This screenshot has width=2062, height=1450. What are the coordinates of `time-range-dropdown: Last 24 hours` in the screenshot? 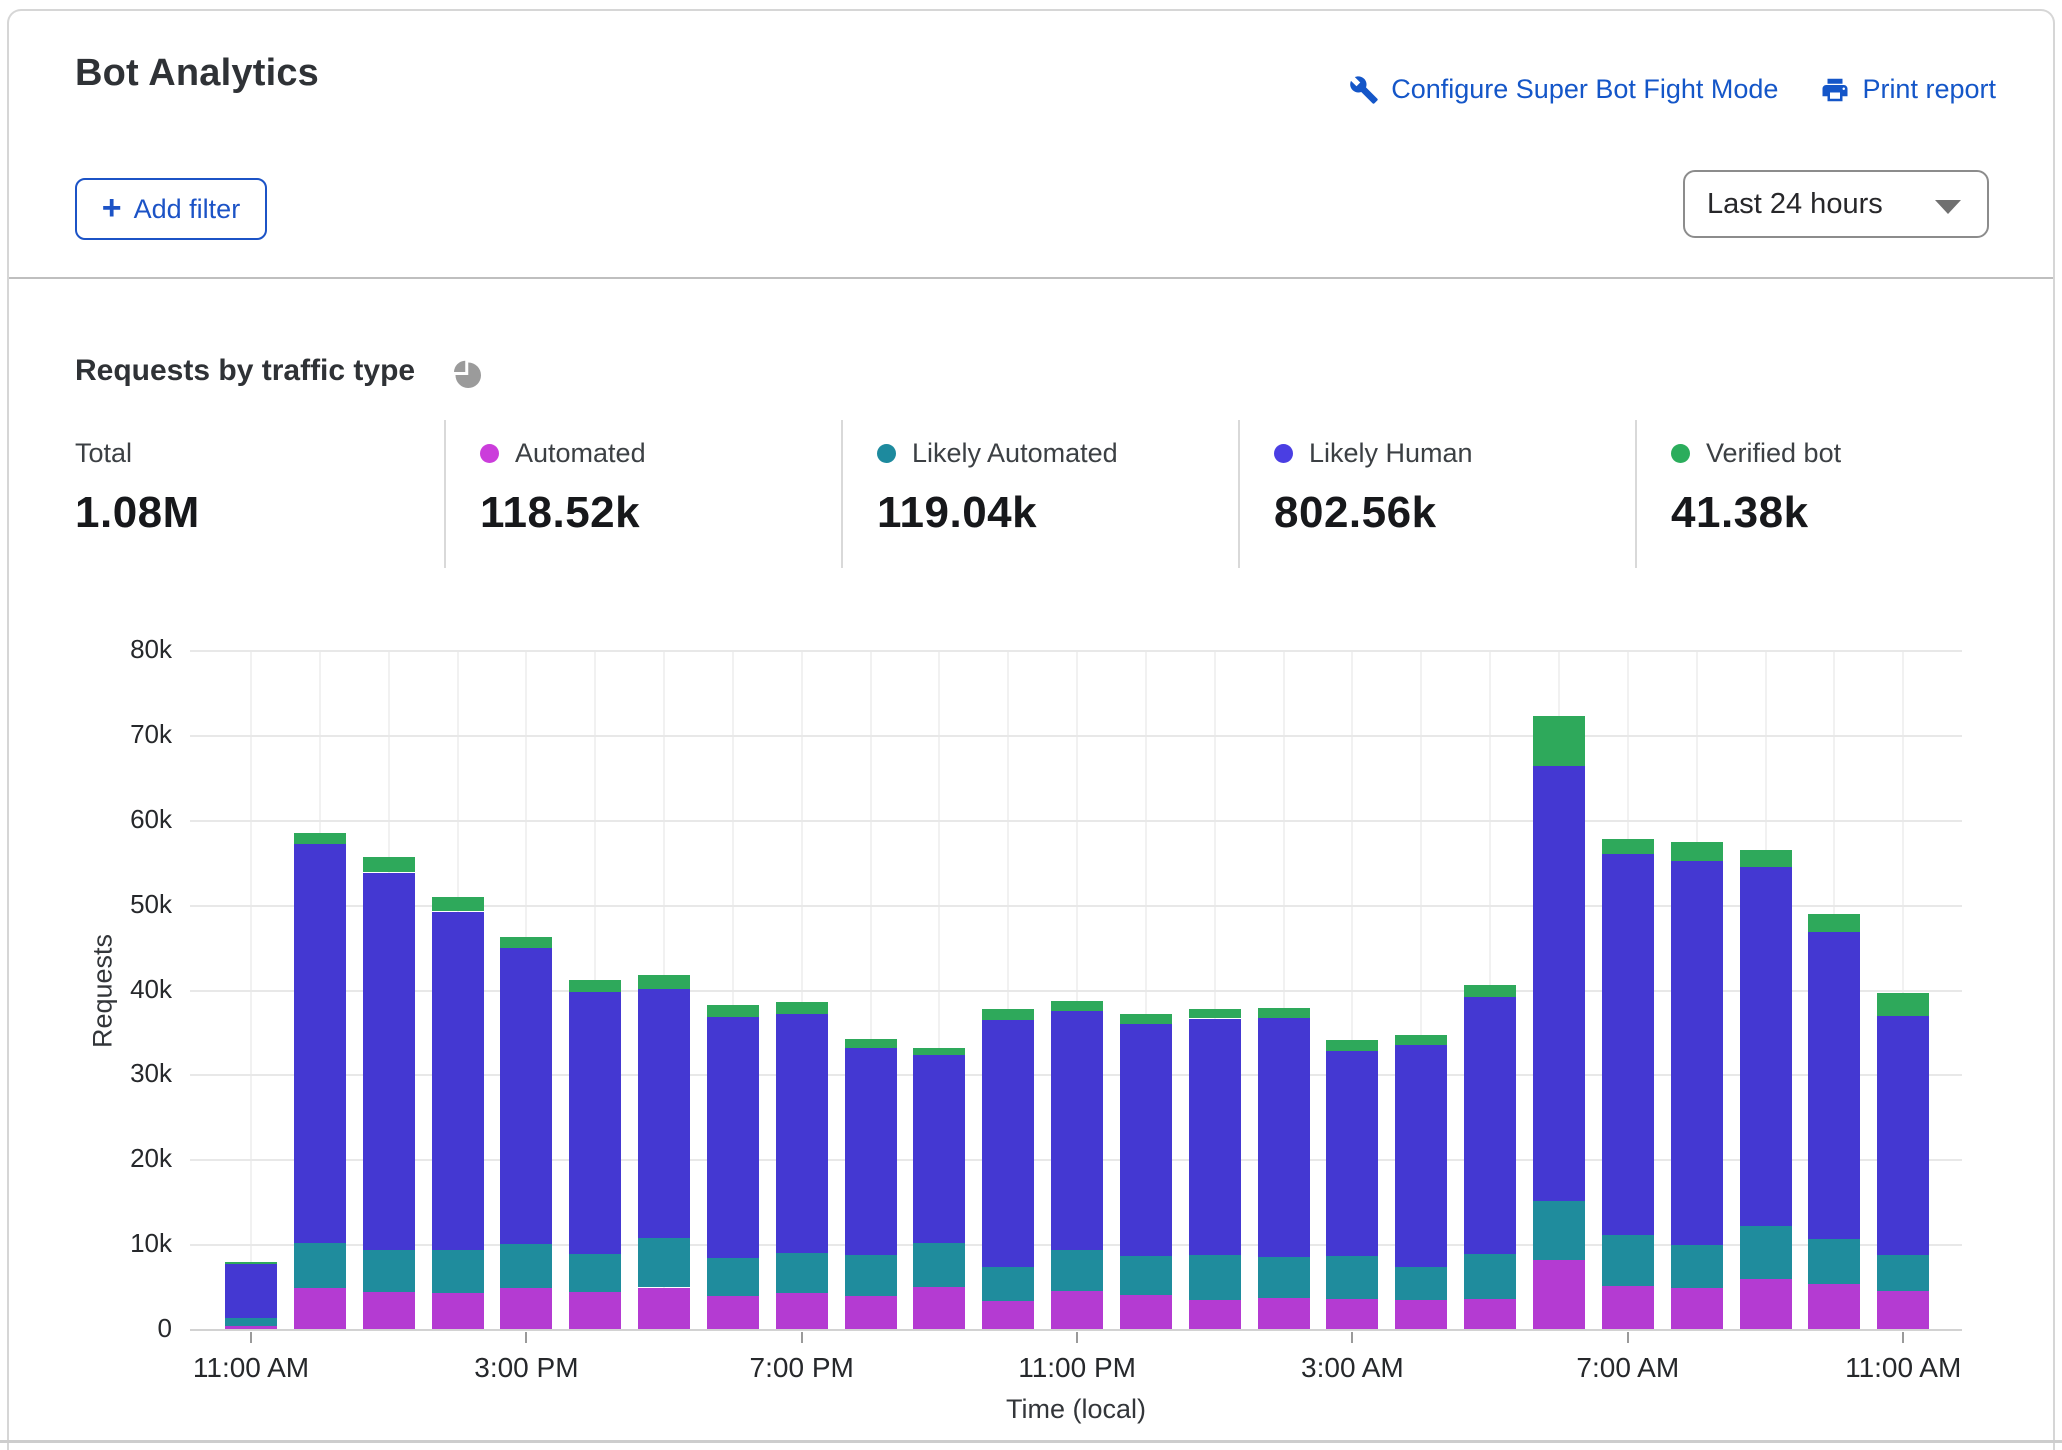 It's located at (1836, 204).